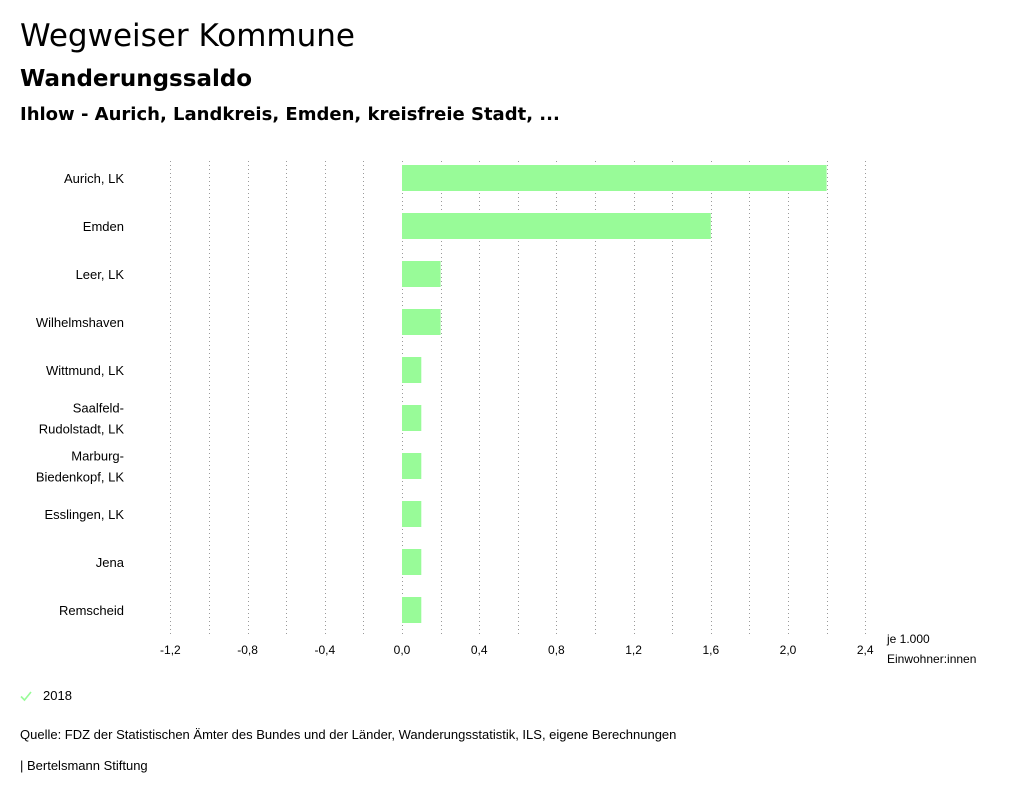 This screenshot has height=799, width=1024. I want to click on category-label: Wittmund, LK, so click(85, 370).